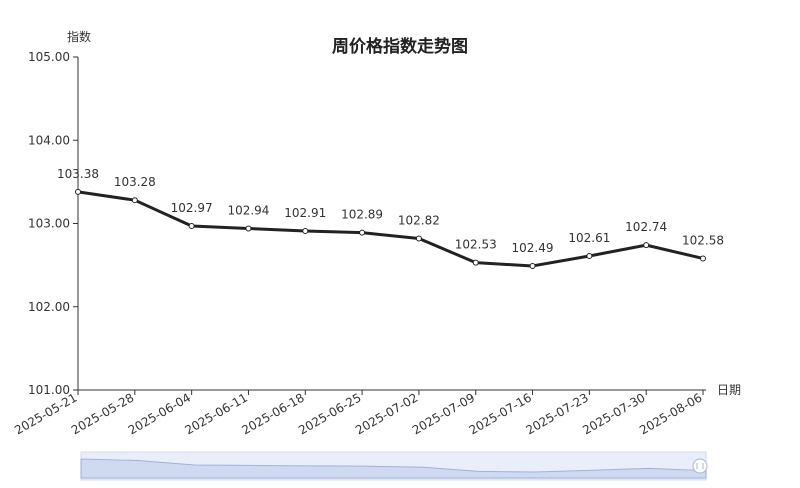 This screenshot has width=800, height=488. What do you see at coordinates (362, 215) in the screenshot?
I see `data-label: 102.89` at bounding box center [362, 215].